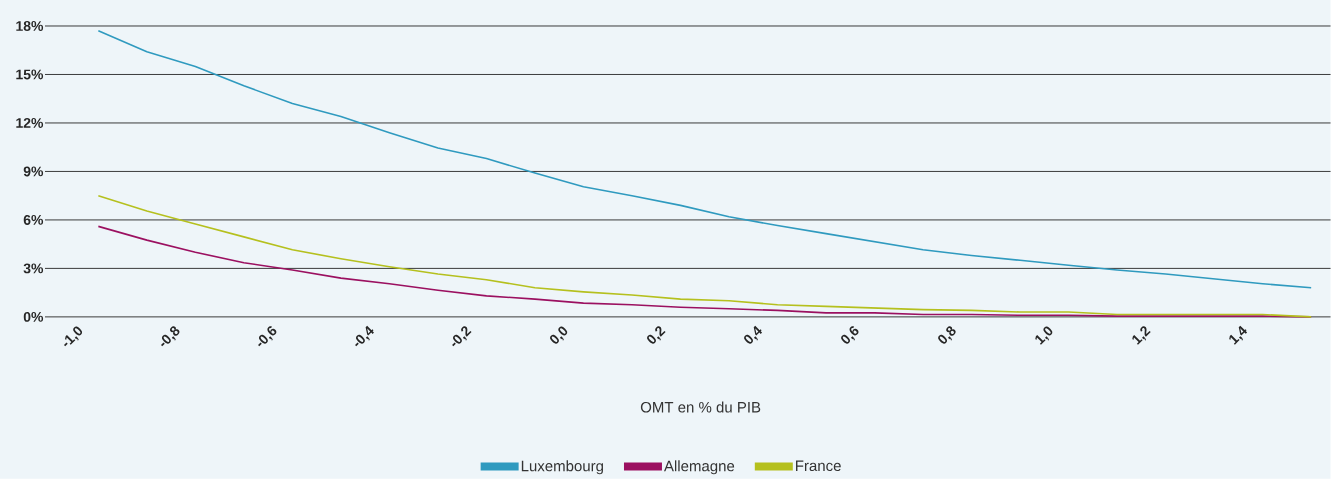 Image resolution: width=1331 pixels, height=479 pixels. I want to click on x-tick-label: -0,4, so click(364, 336).